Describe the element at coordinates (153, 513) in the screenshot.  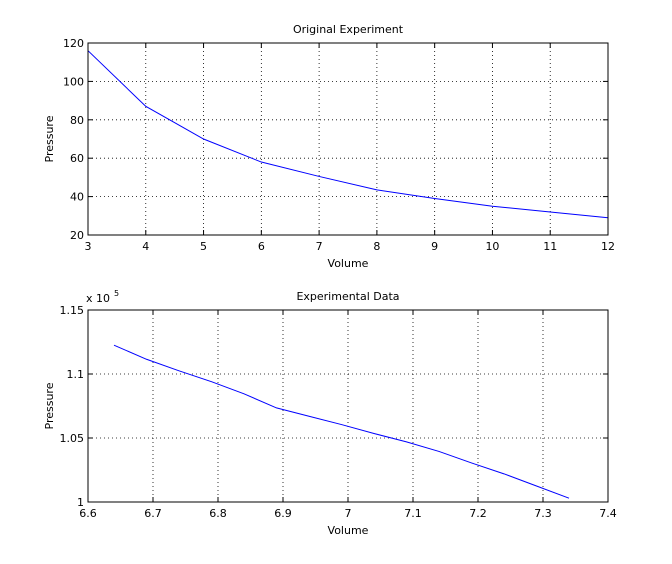
I see `x-tick-label: 6.7` at that location.